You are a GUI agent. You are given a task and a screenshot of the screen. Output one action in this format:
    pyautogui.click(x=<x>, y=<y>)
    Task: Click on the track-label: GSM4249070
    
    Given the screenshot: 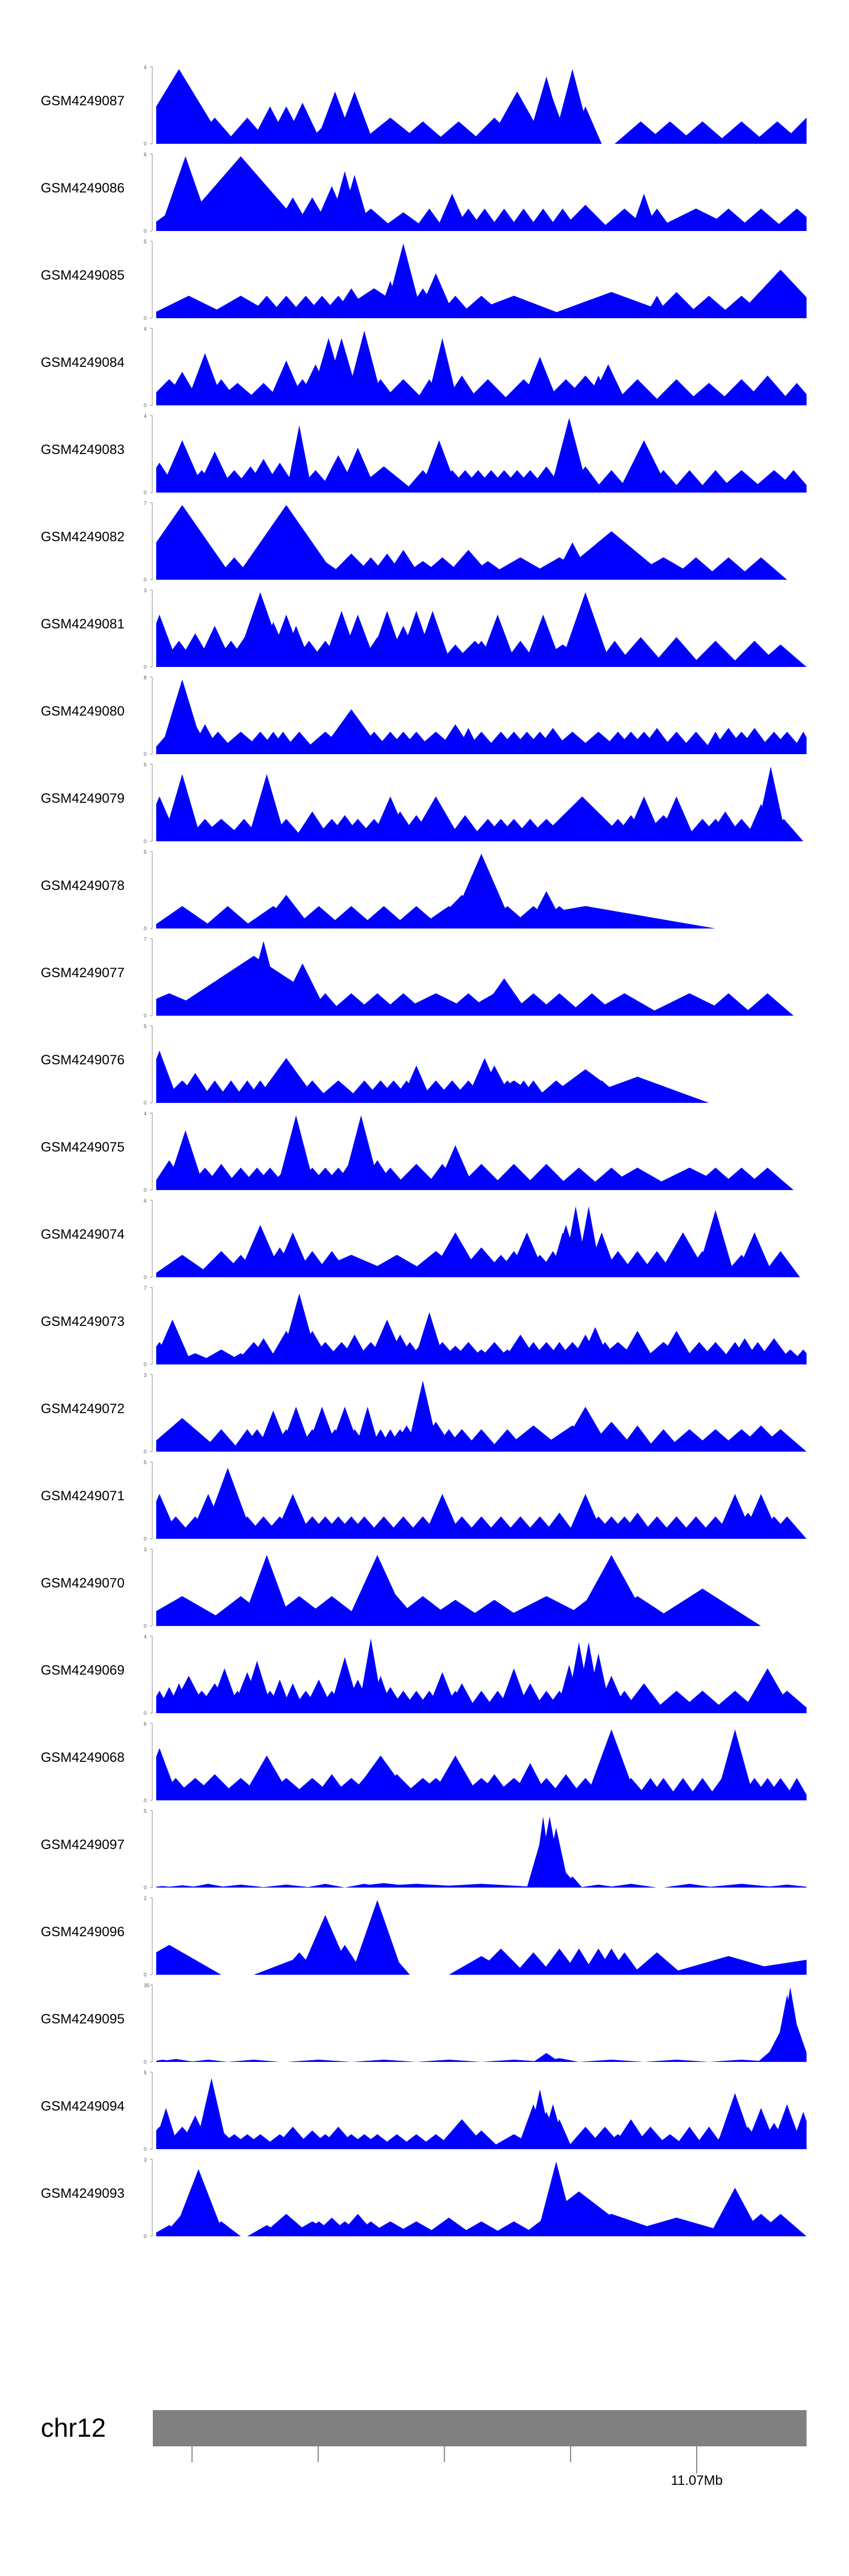 What is the action you would take?
    pyautogui.click(x=83, y=1583)
    